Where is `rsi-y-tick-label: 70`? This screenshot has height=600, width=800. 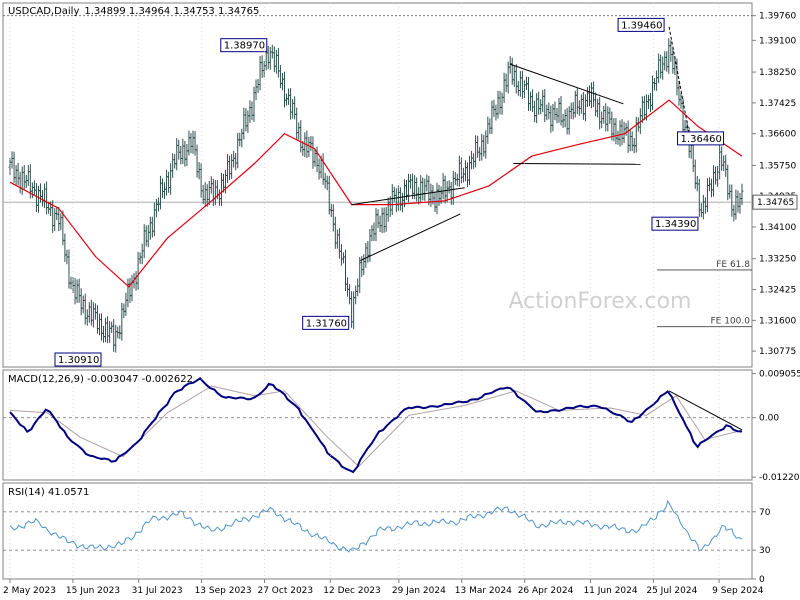 rsi-y-tick-label: 70 is located at coordinates (765, 513).